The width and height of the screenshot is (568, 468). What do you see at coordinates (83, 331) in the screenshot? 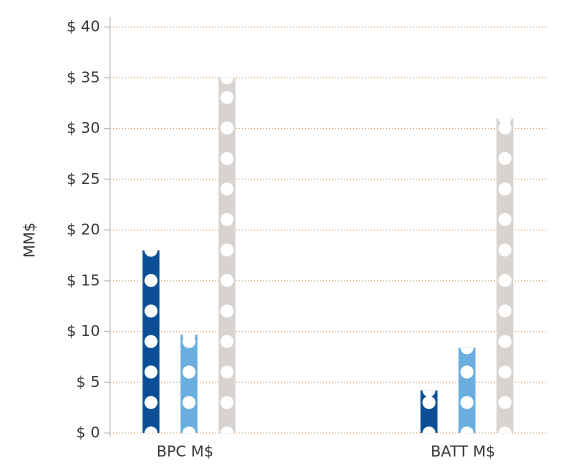
I see `y-tick-label: $ 10` at bounding box center [83, 331].